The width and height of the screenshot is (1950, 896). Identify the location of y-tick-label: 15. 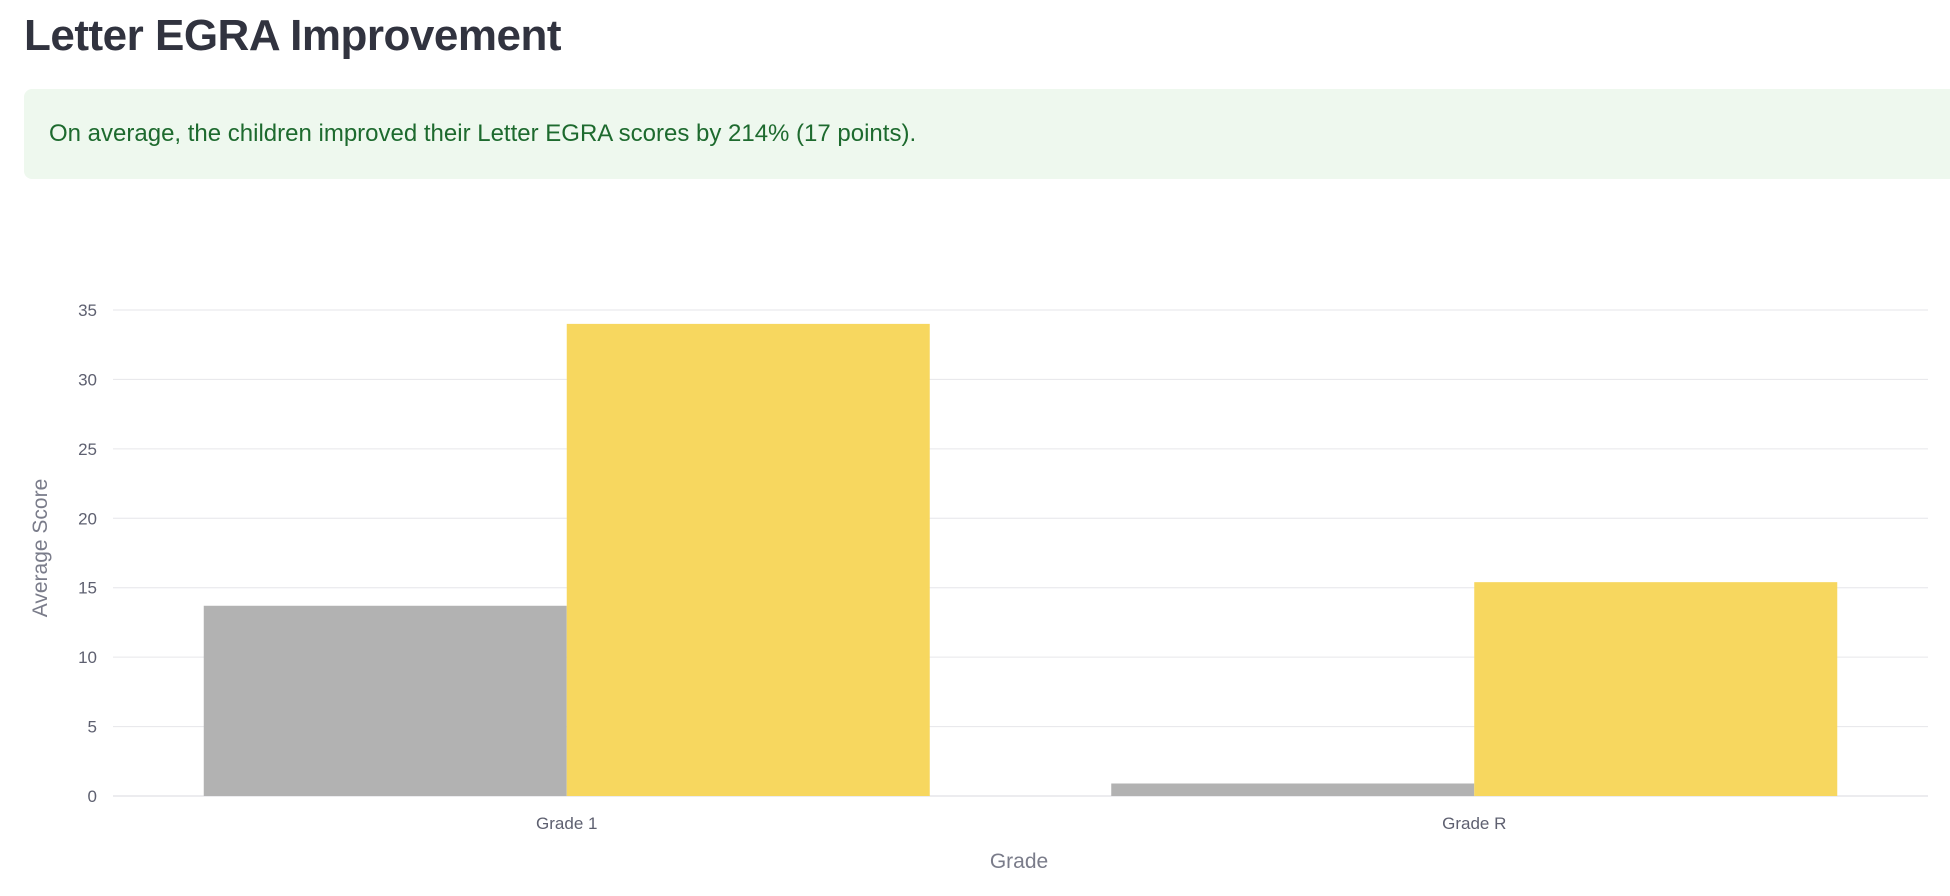
(87, 588).